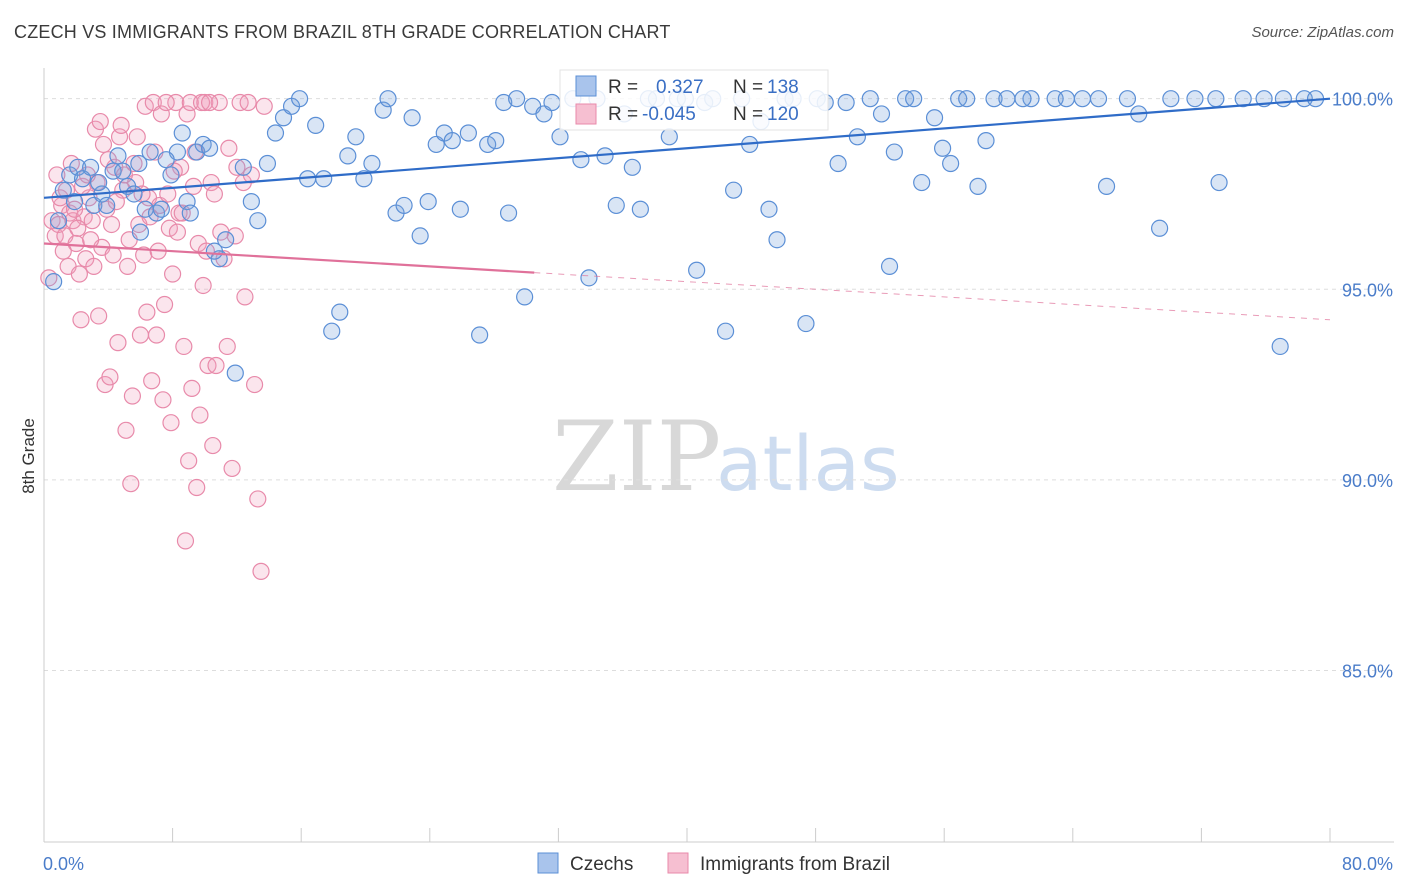 The width and height of the screenshot is (1406, 892). Describe the element at coordinates (28, 456) in the screenshot. I see `y-axis-label: 8th Grade` at that location.